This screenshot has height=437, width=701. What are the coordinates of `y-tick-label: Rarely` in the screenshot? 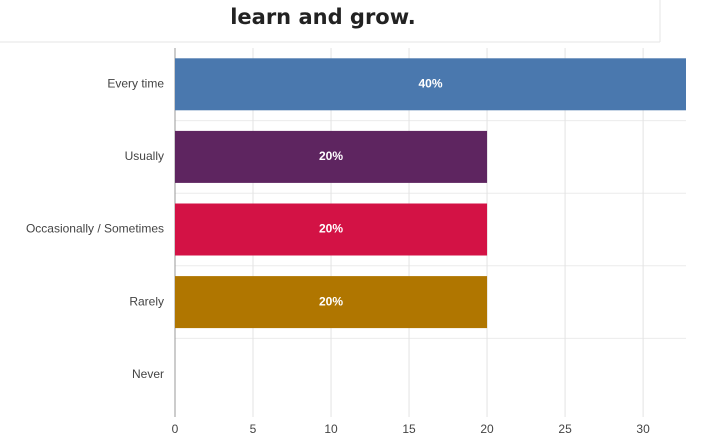 It's located at (146, 301).